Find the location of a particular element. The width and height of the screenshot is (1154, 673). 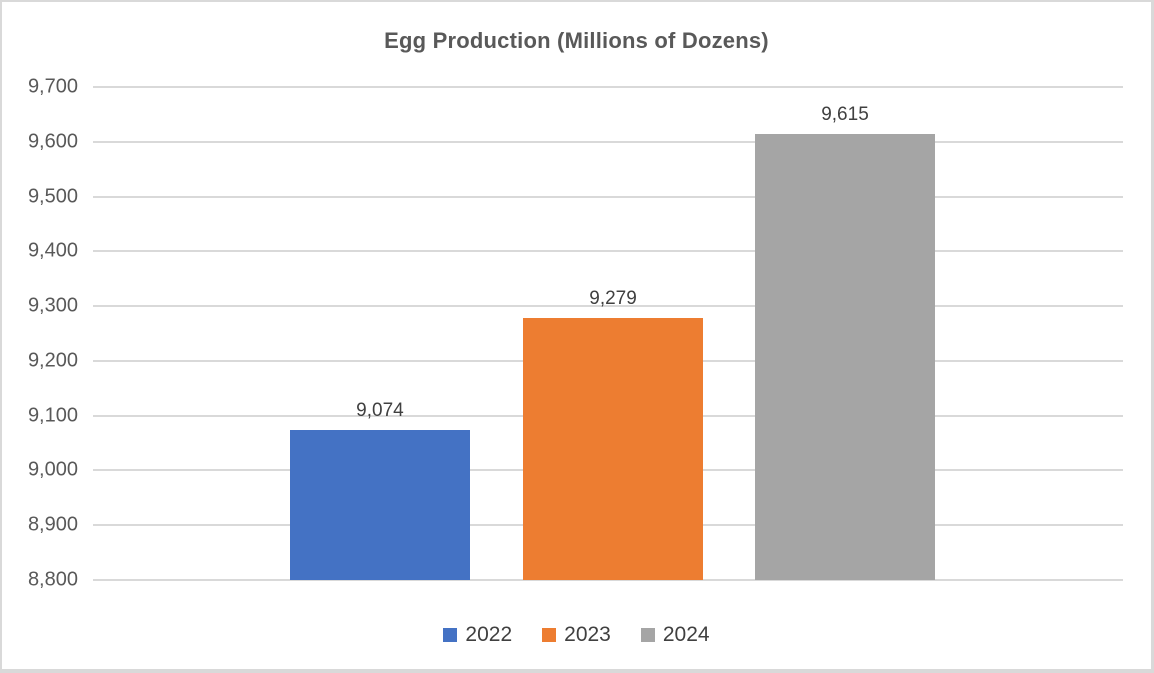

bar-2024: 9,615 is located at coordinates (844, 342).